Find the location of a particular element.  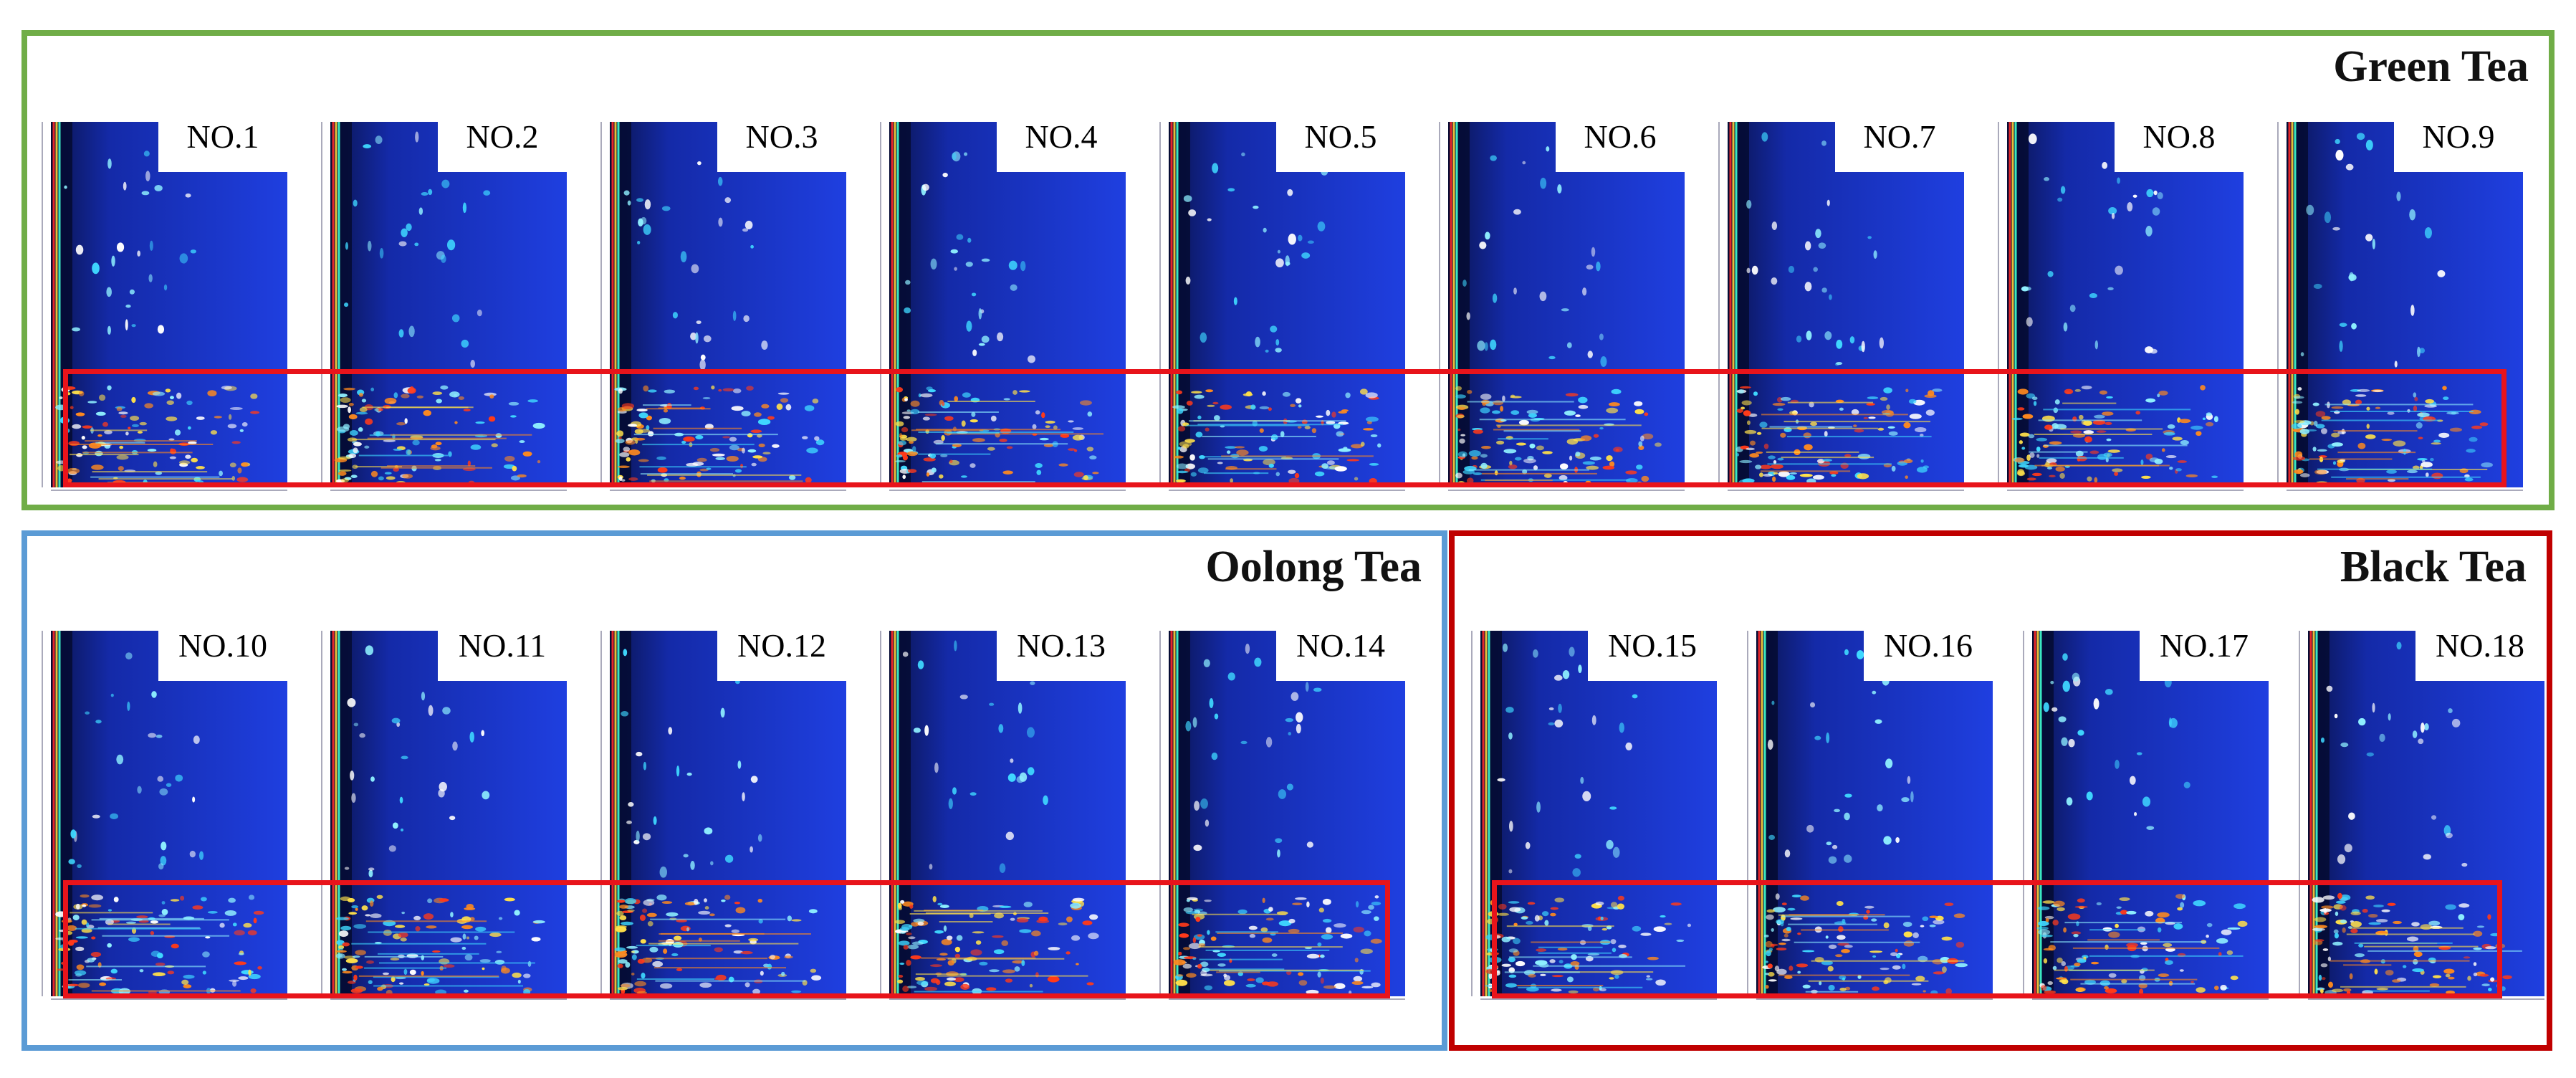

sample-plot: NO.9 is located at coordinates (2400, 301).